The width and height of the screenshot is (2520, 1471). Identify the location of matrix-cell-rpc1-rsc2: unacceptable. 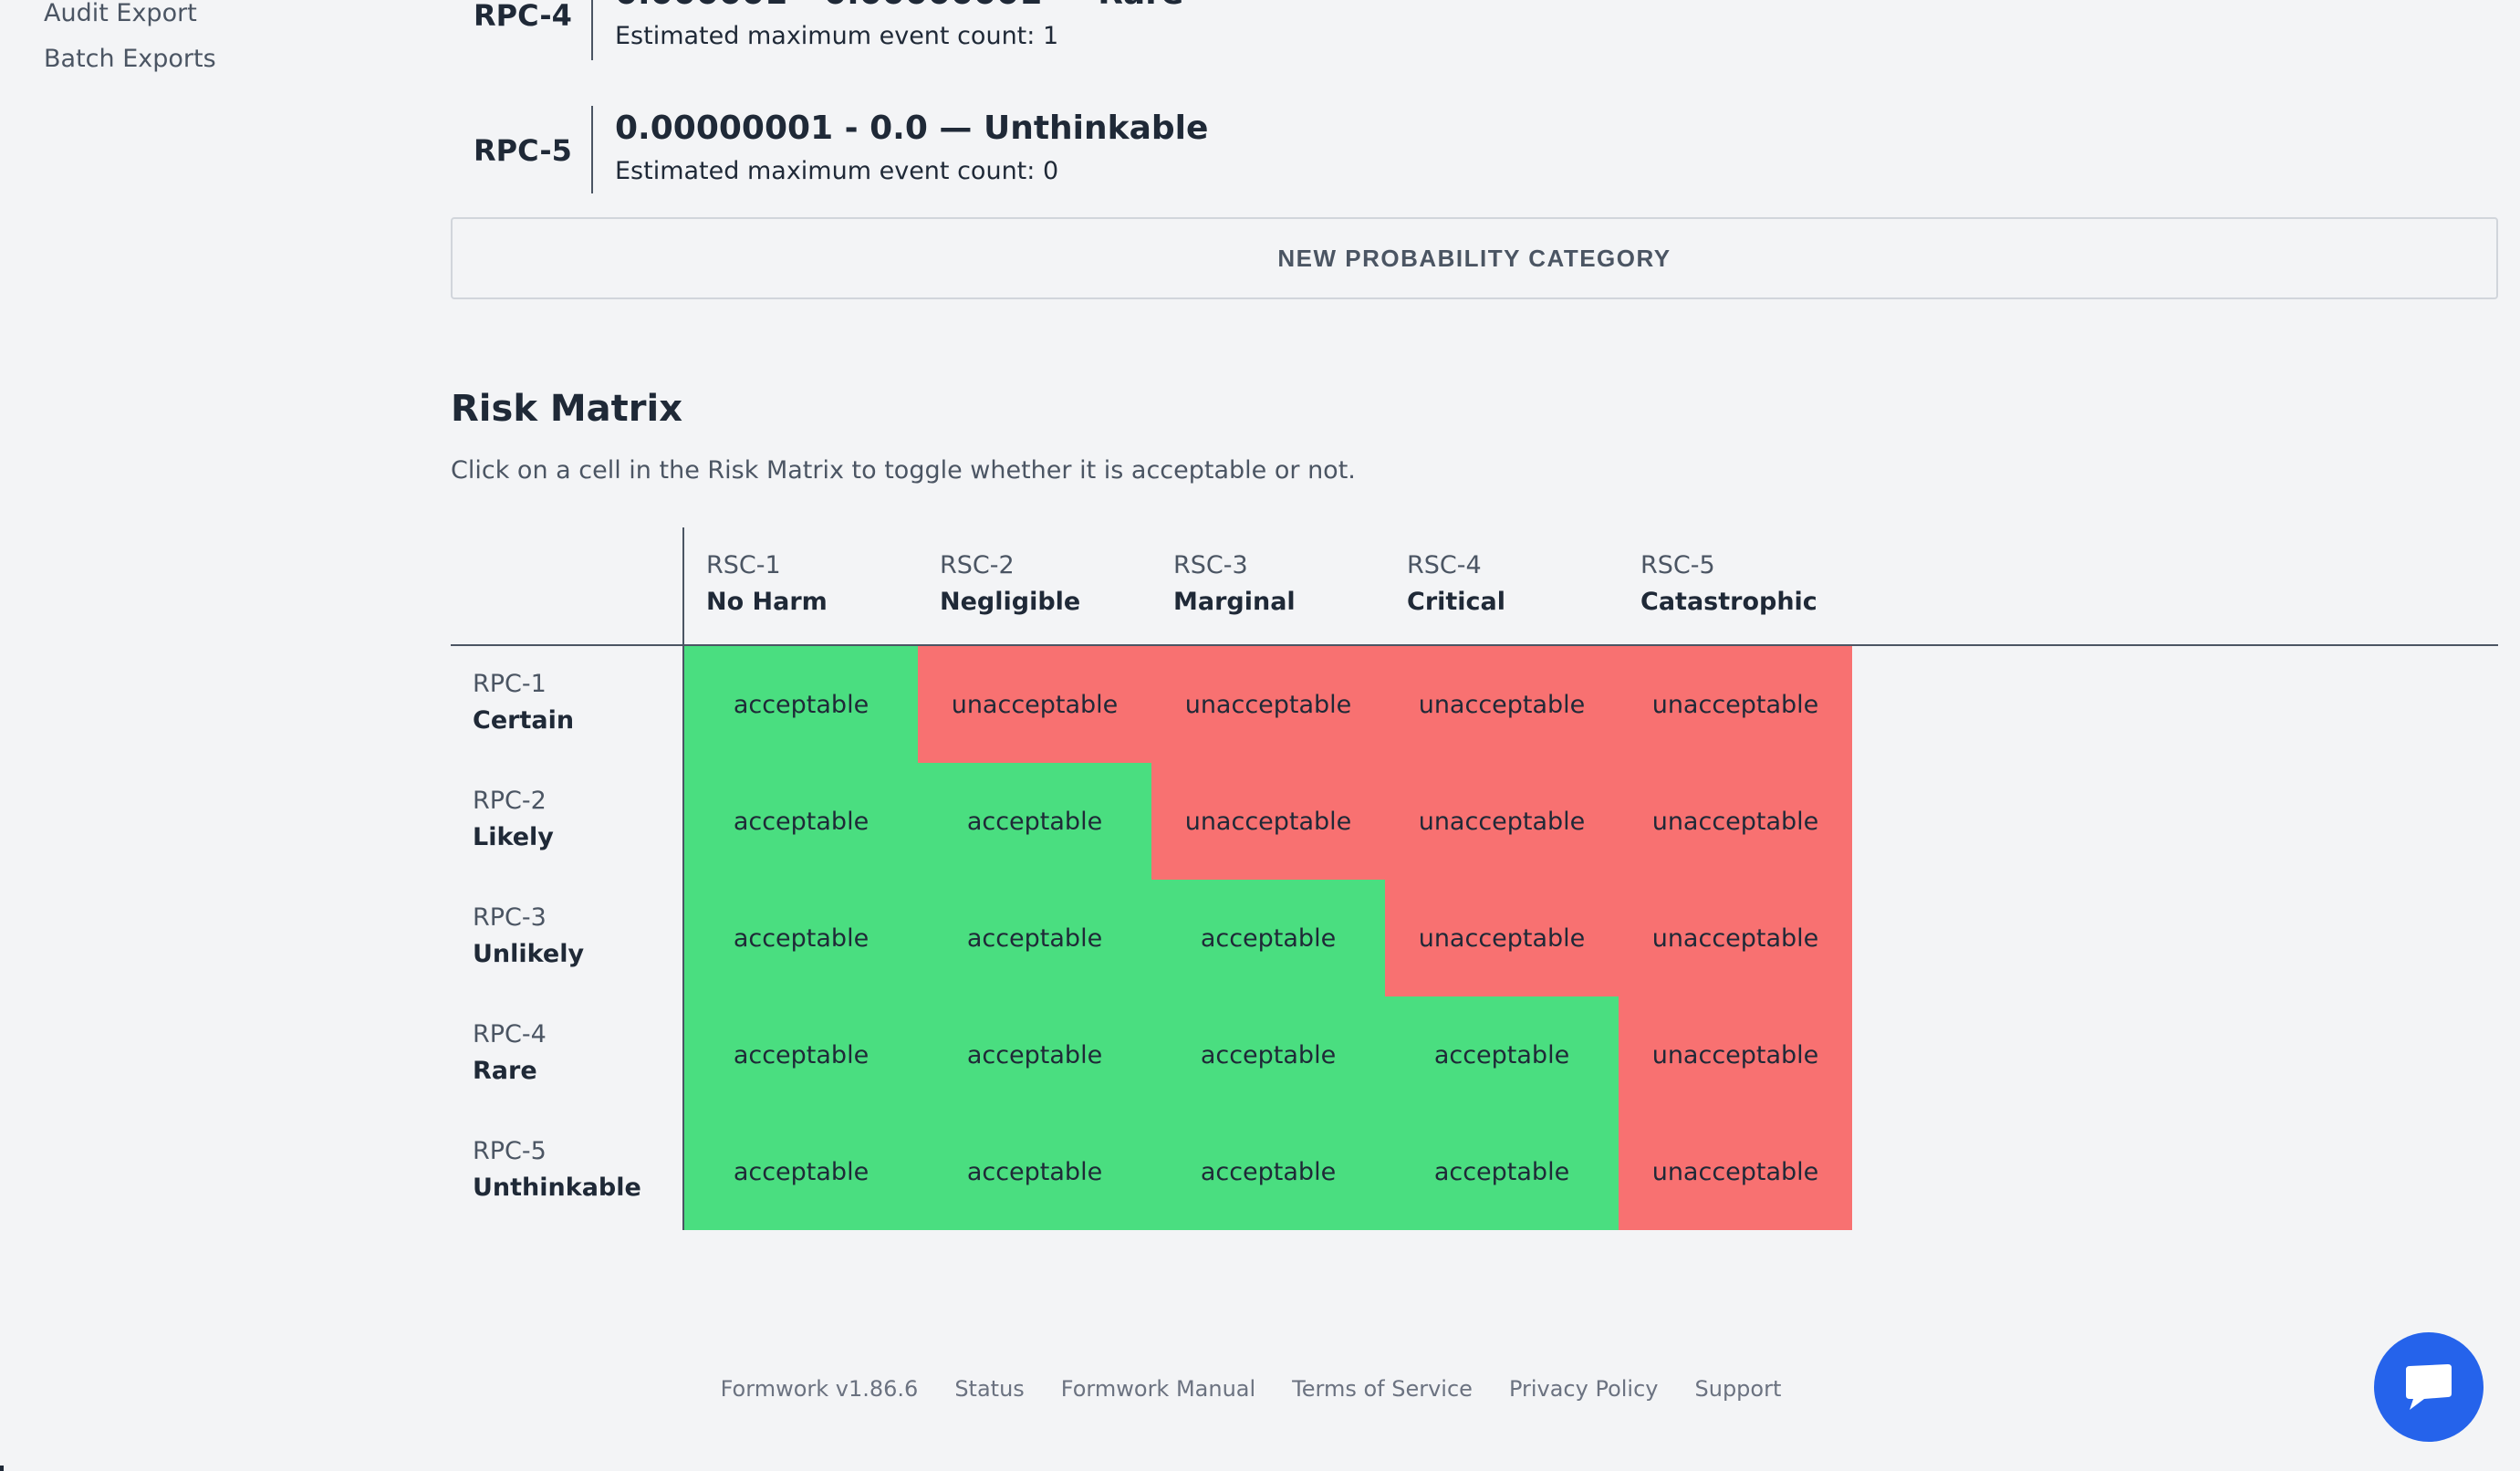
(1035, 704).